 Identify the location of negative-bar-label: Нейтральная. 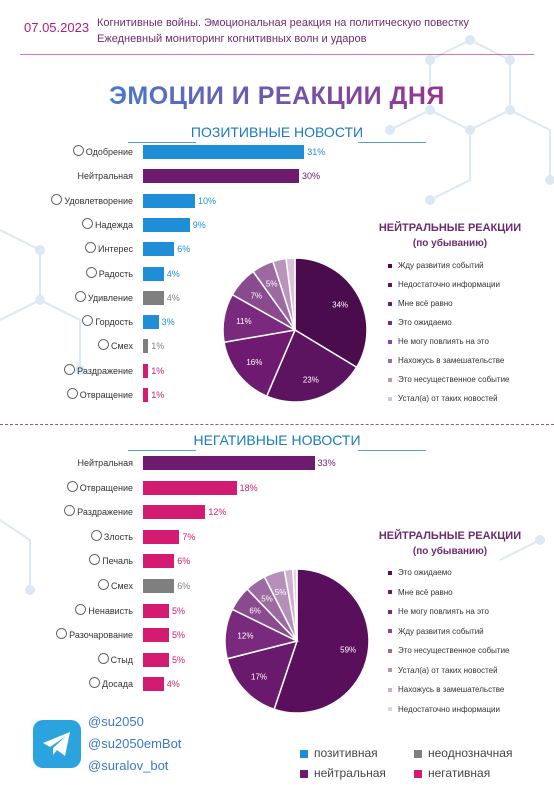
(105, 463).